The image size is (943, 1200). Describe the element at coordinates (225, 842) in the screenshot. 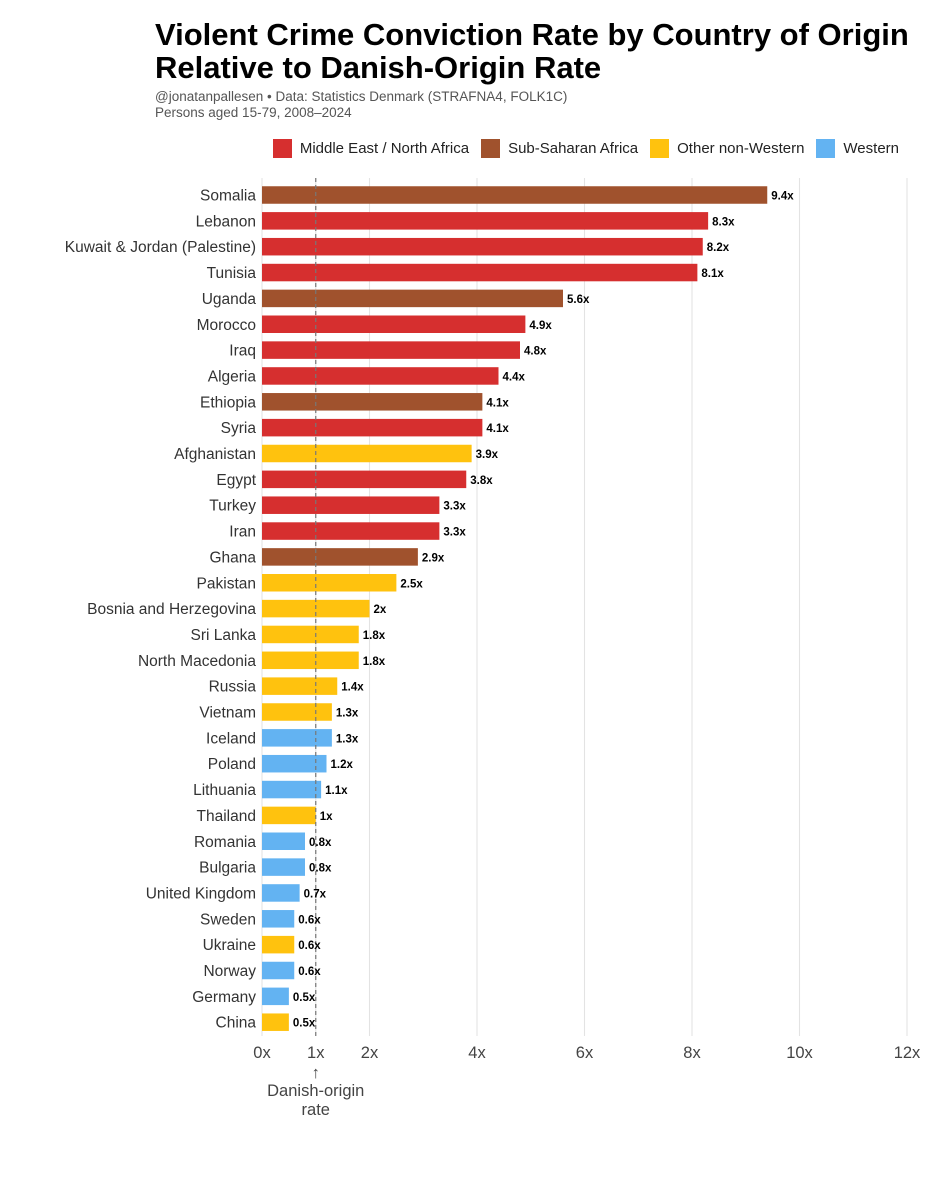

I see `category-label-romania: Romania` at that location.